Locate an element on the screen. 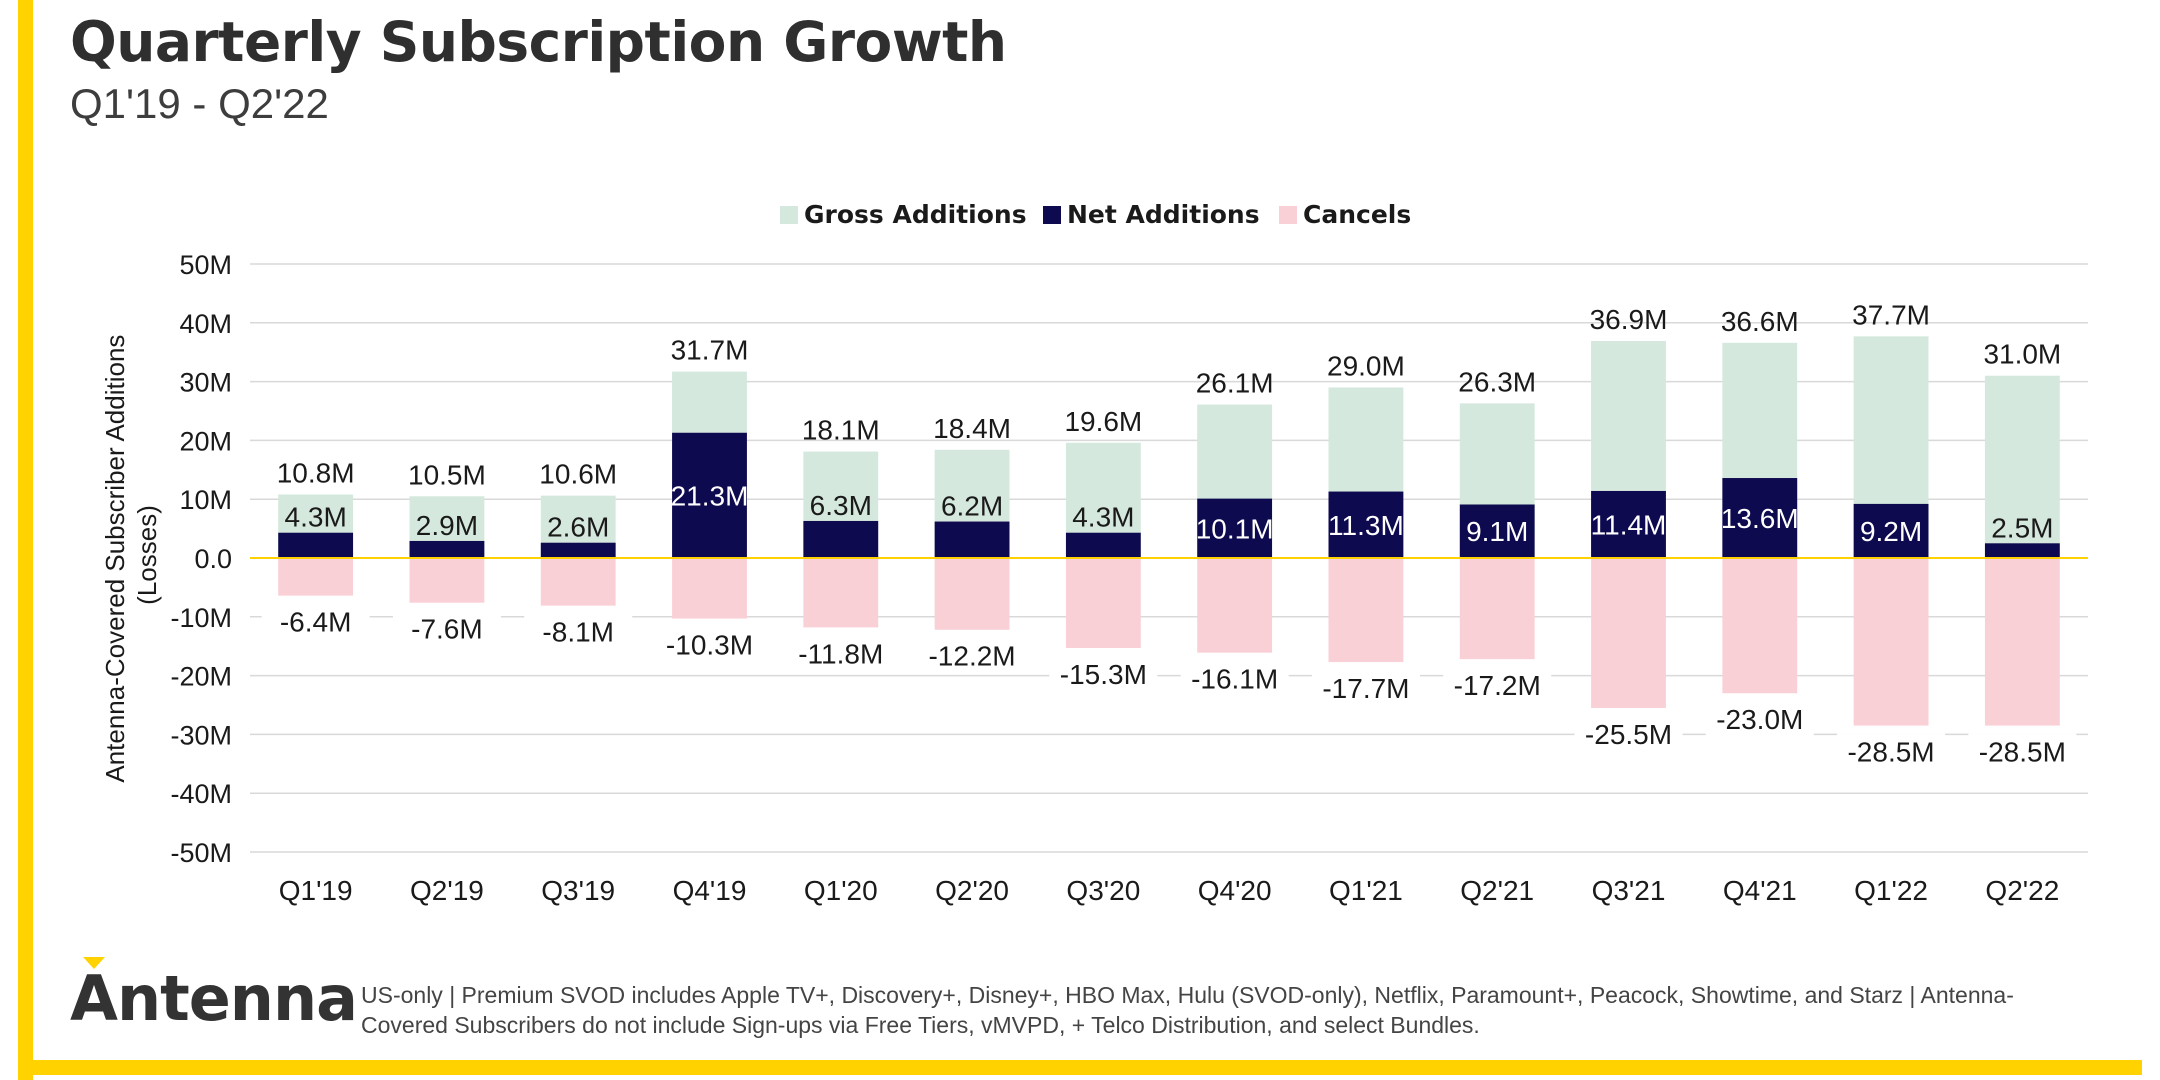 Image resolution: width=2160 pixels, height=1080 pixels. y-tick-label: -30M is located at coordinates (201, 735).